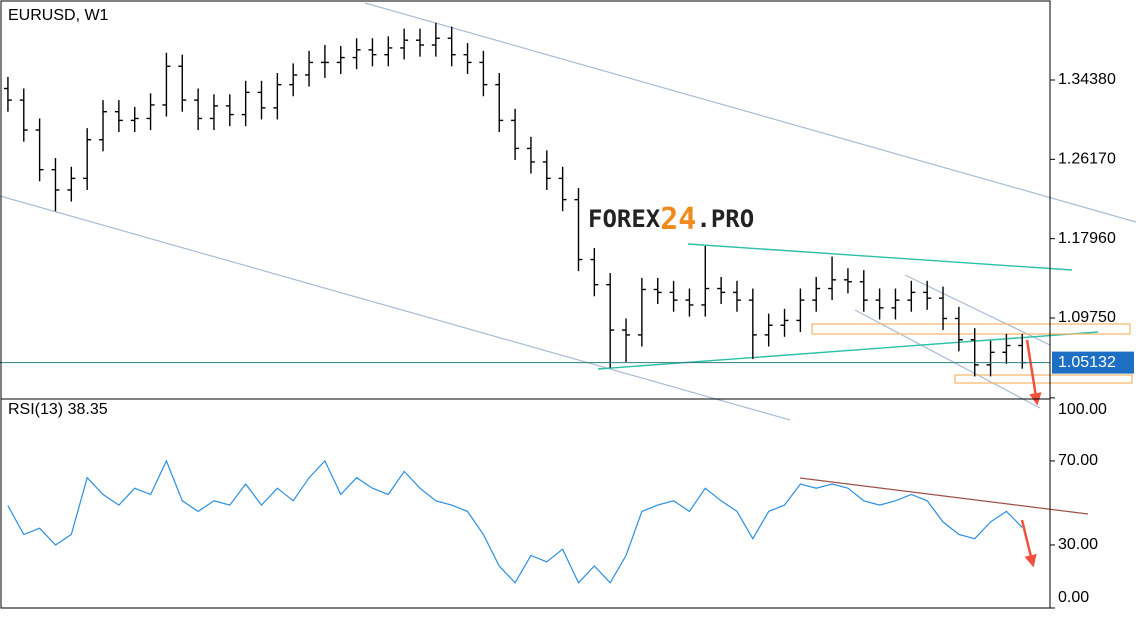 This screenshot has width=1136, height=640. I want to click on watermark-part: FOREX, so click(624, 219).